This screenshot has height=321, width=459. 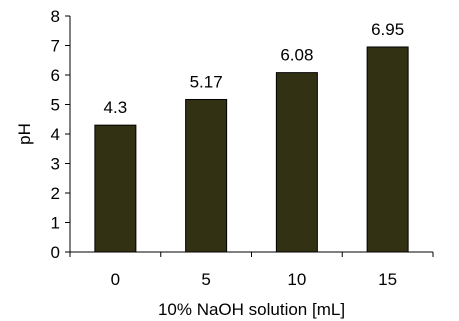 What do you see at coordinates (55, 16) in the screenshot?
I see `y-tick-label: 8` at bounding box center [55, 16].